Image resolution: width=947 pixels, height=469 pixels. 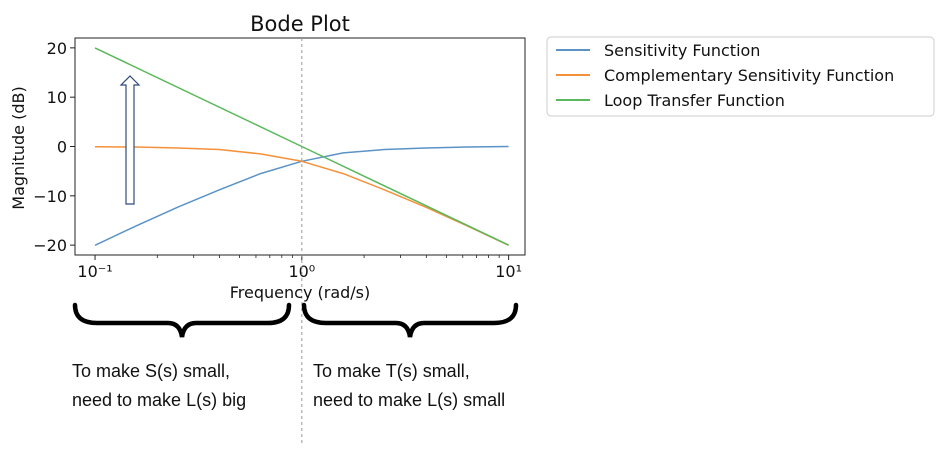 What do you see at coordinates (410, 320) in the screenshot?
I see `right-curly-brace` at bounding box center [410, 320].